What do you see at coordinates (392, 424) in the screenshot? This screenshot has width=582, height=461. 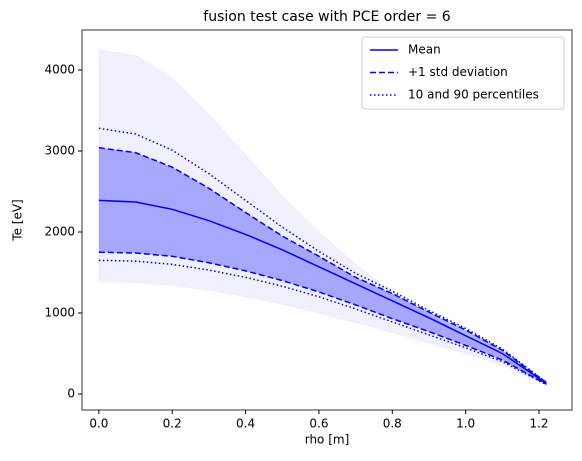 I see `x-tick-label: 0.8` at bounding box center [392, 424].